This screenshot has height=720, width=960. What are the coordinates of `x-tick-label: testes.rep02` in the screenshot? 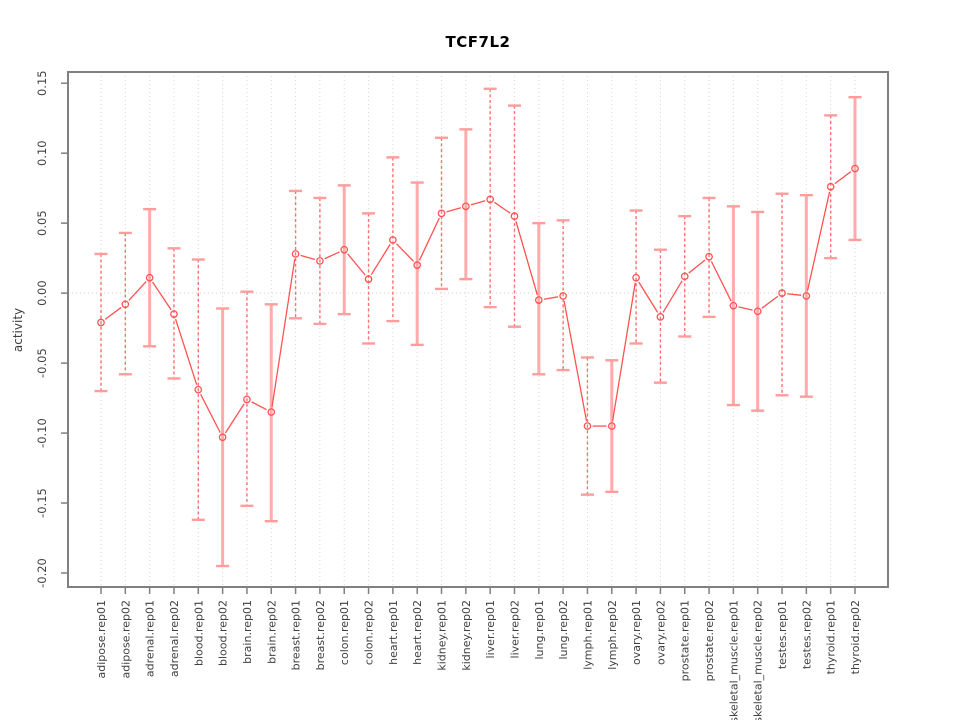 It's located at (806, 634).